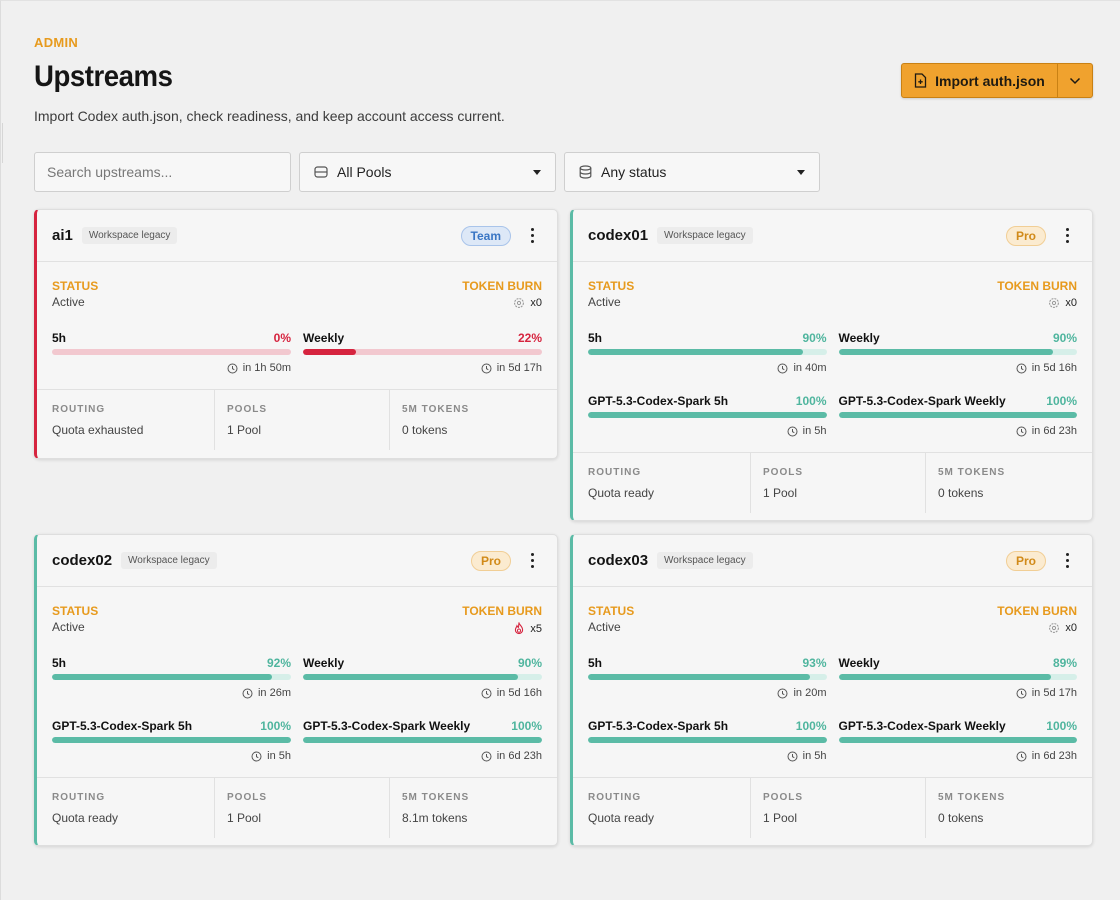 The image size is (1120, 900). What do you see at coordinates (297, 236) in the screenshot?
I see `card-header: ai1 Workspace legacy Team` at bounding box center [297, 236].